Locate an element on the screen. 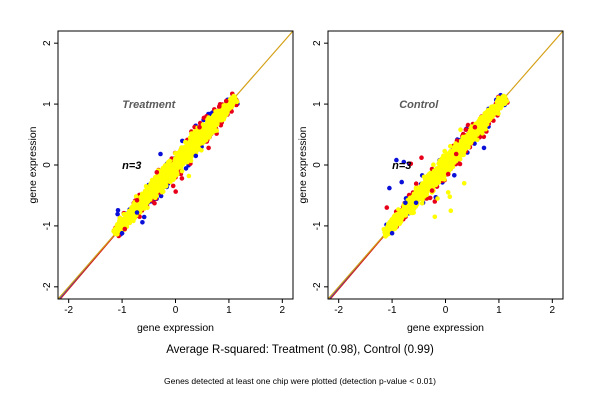  point-cloud is located at coordinates (175, 165).